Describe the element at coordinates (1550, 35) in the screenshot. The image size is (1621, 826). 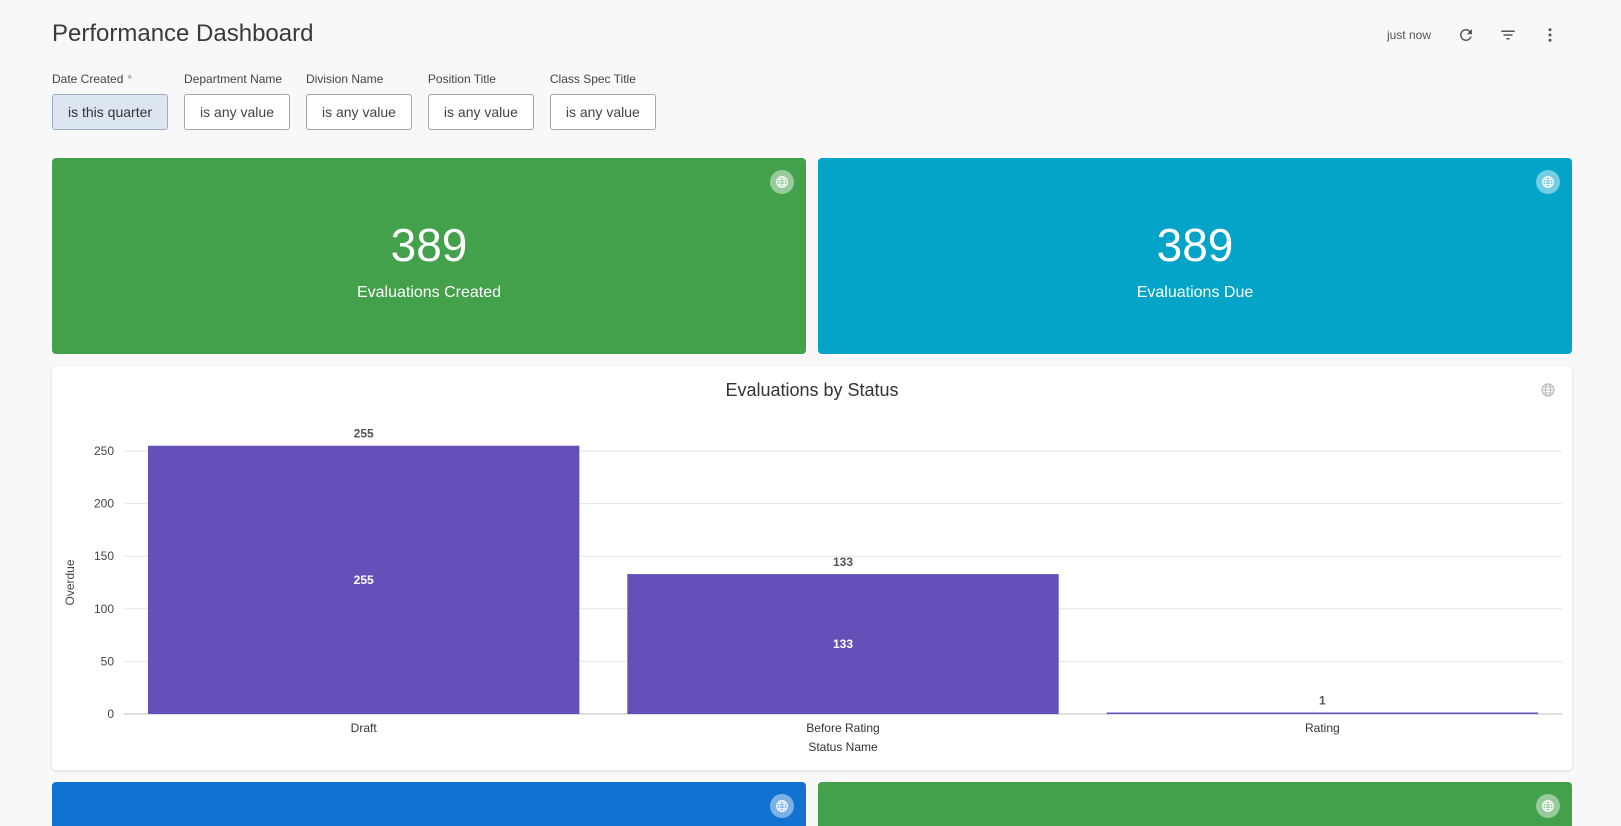
I see `more-vert-icon` at that location.